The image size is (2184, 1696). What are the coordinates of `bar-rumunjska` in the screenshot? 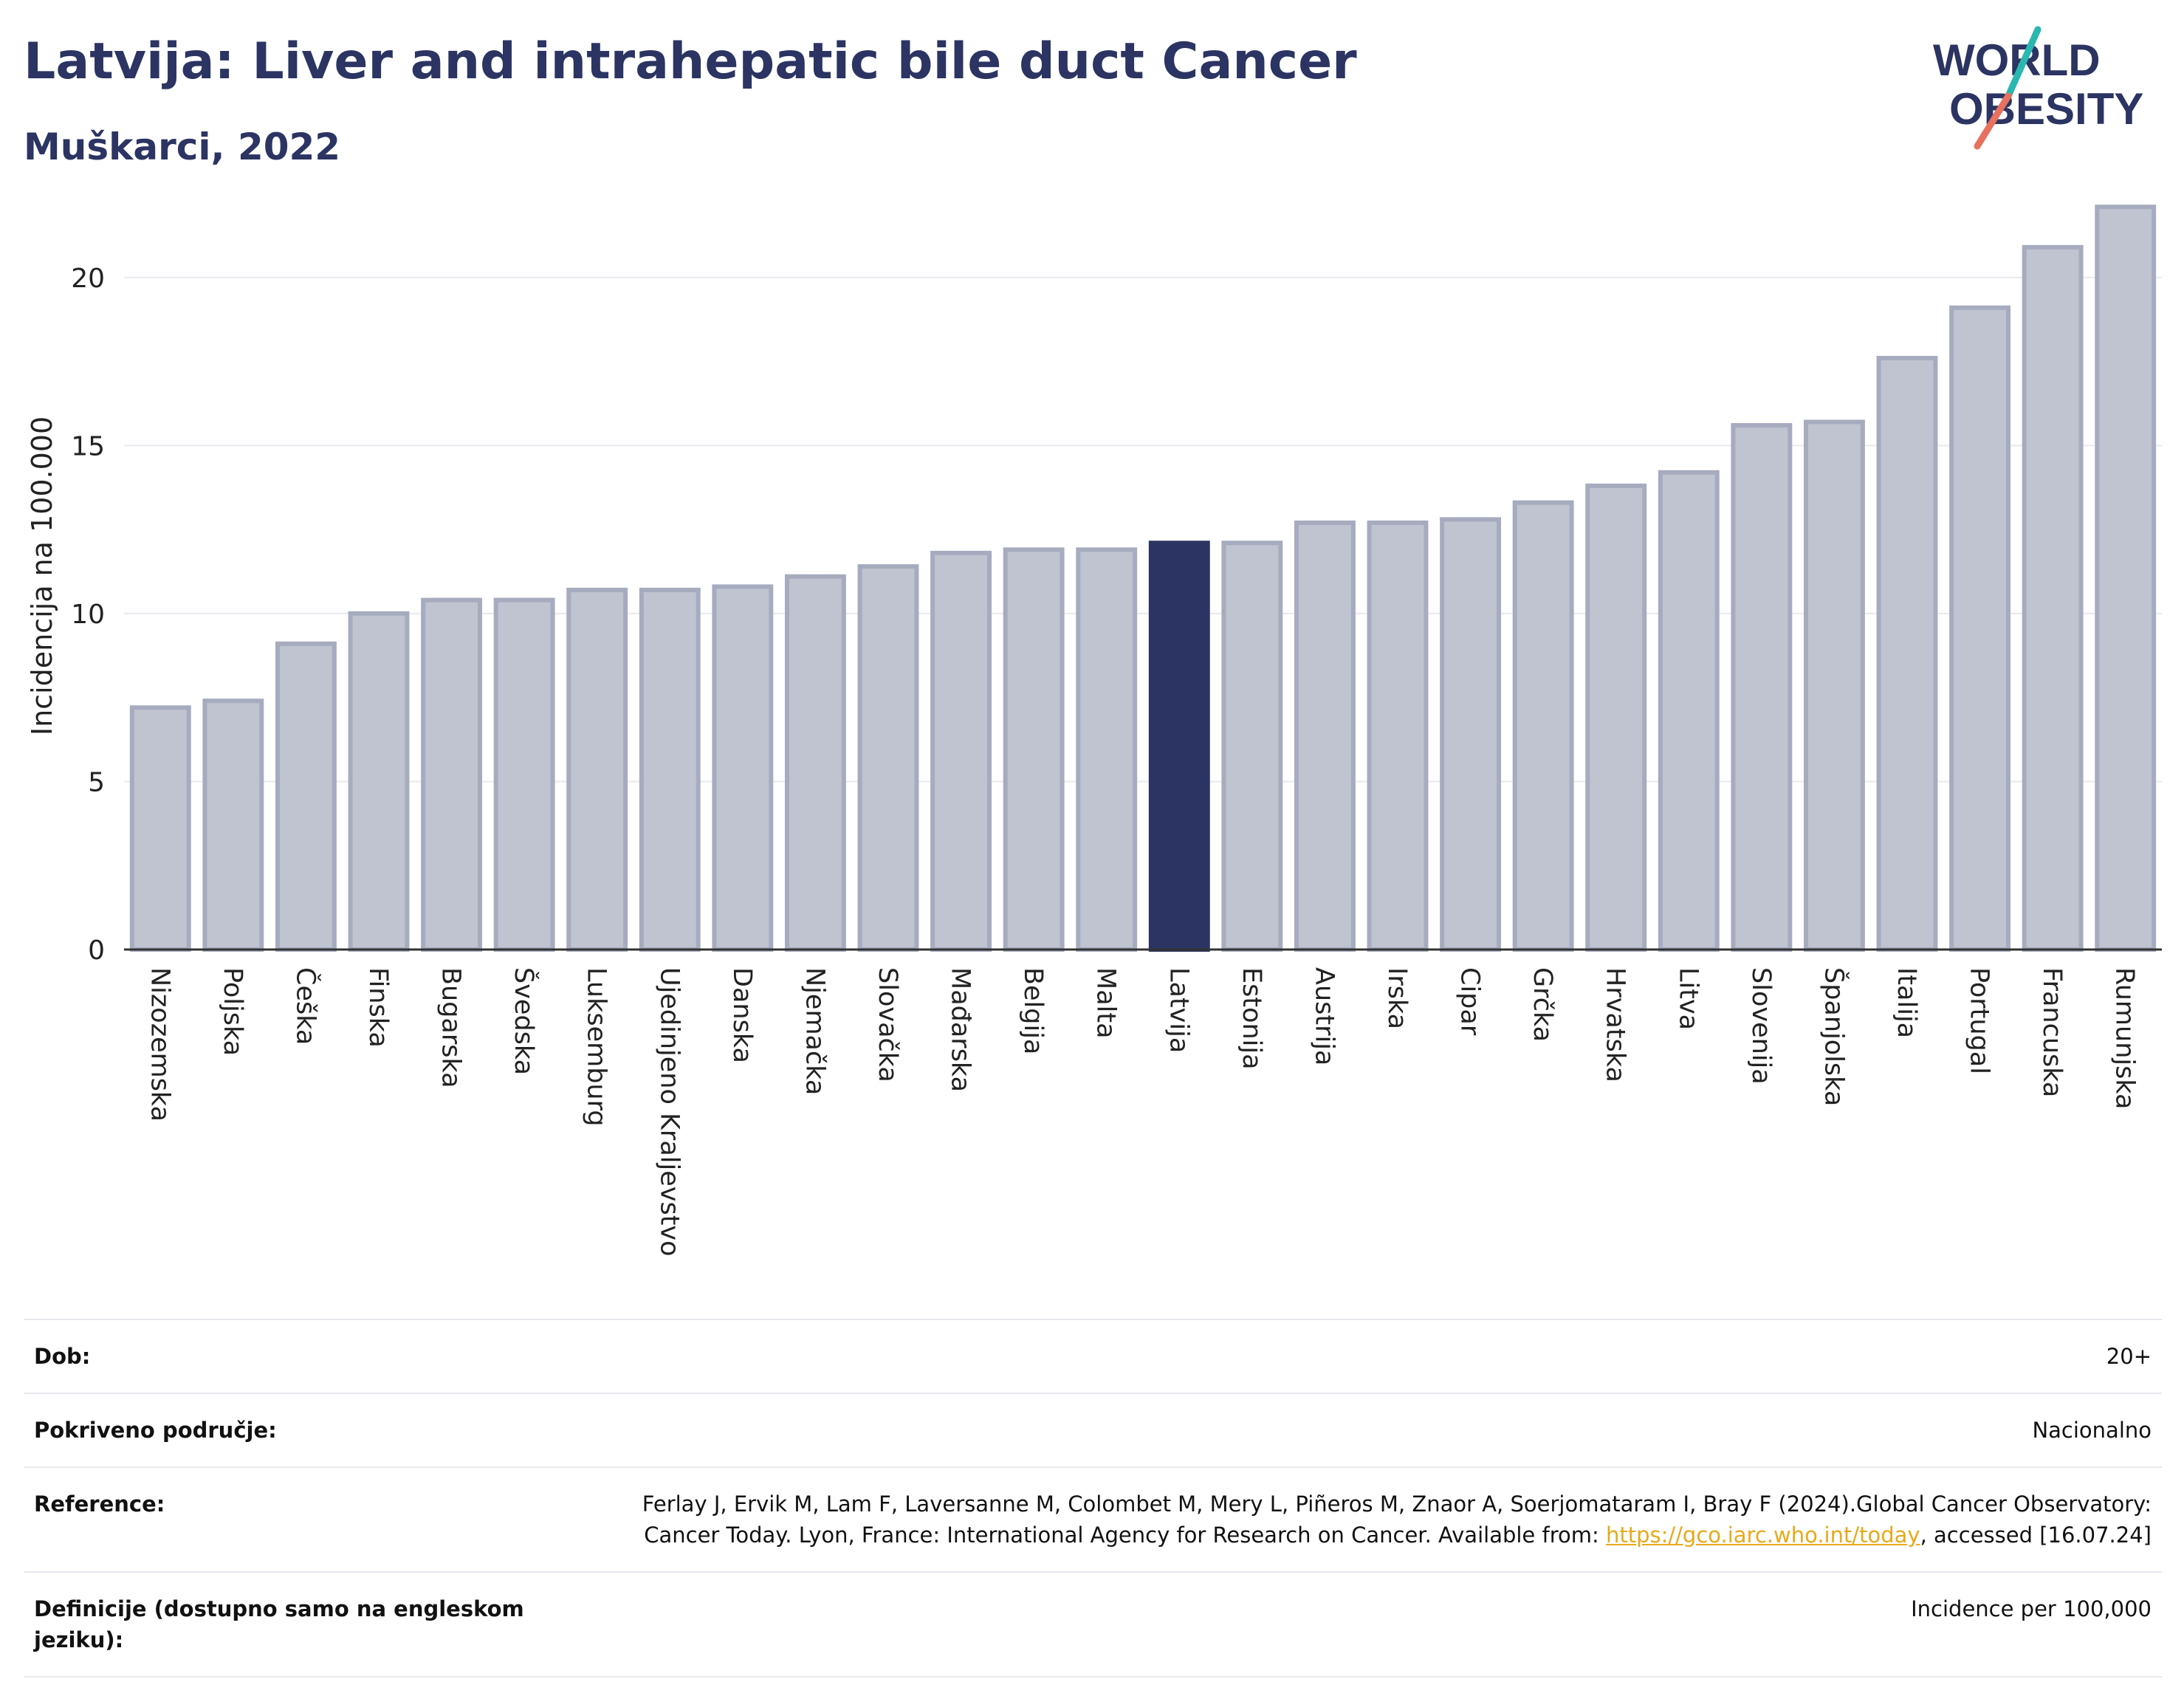 It's located at (2126, 578).